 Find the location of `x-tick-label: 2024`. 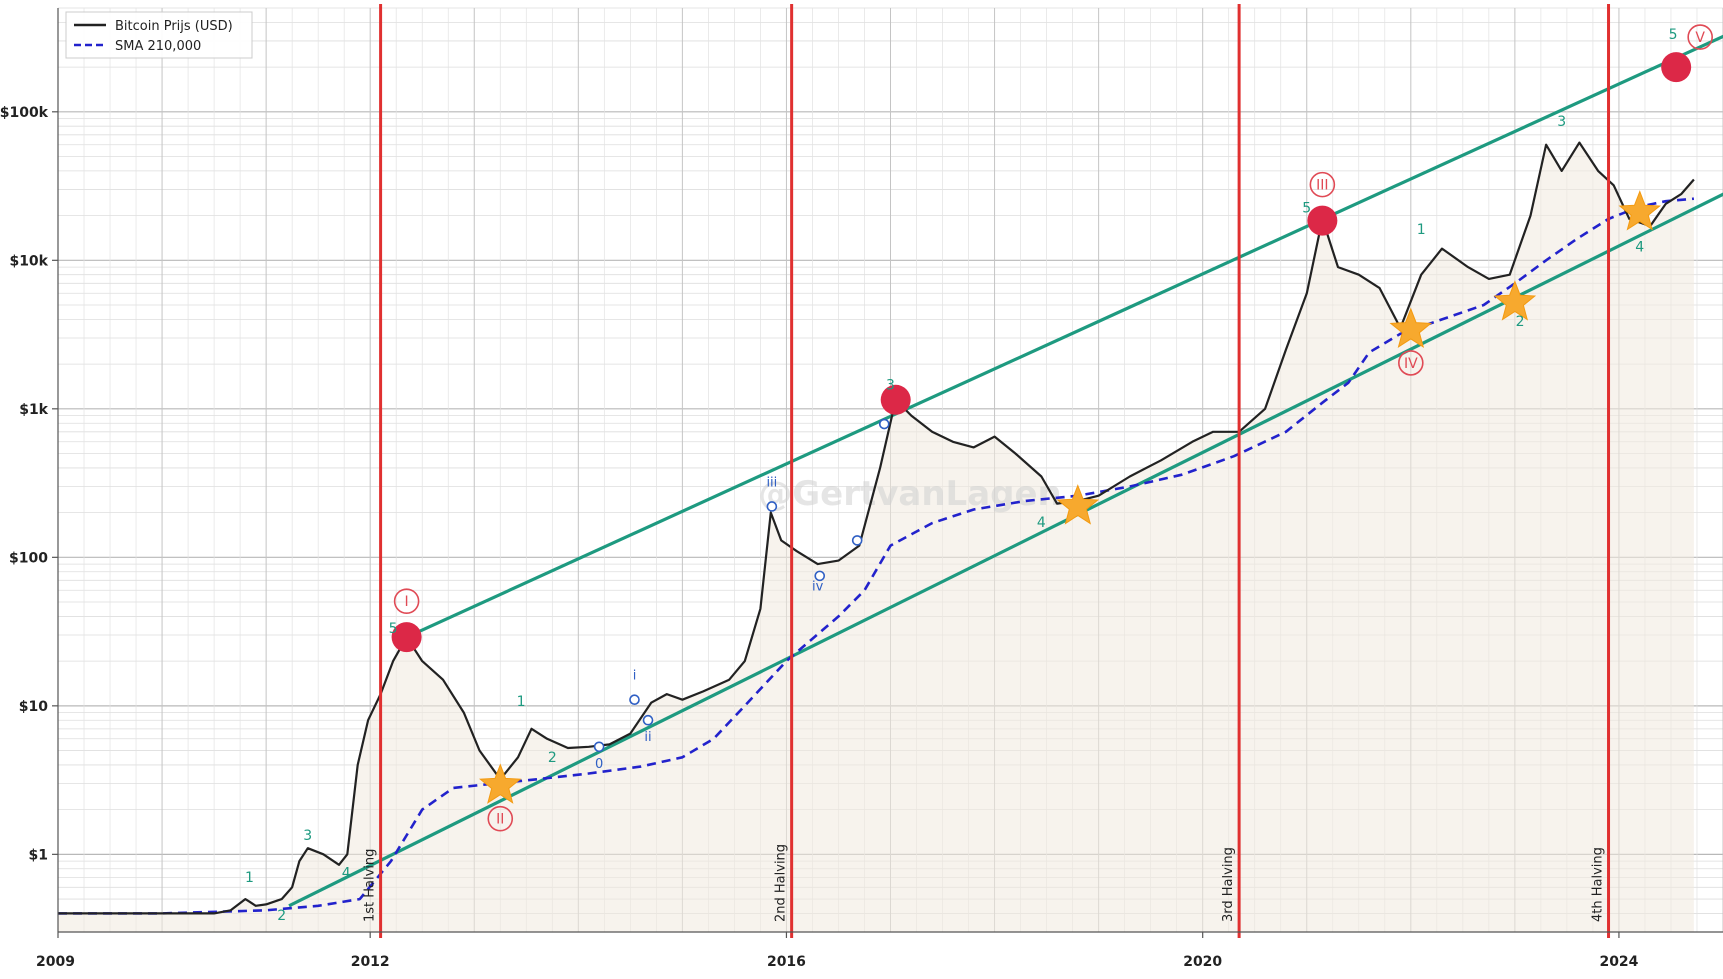

x-tick-label: 2024 is located at coordinates (1618, 962).